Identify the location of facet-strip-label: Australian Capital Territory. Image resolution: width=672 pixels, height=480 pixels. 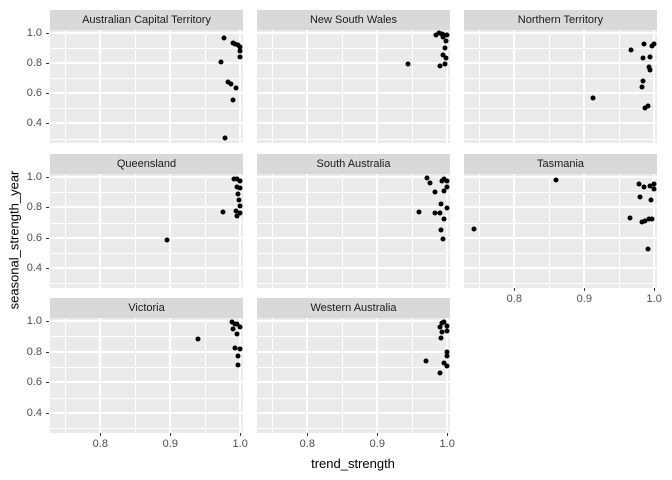
(146, 20).